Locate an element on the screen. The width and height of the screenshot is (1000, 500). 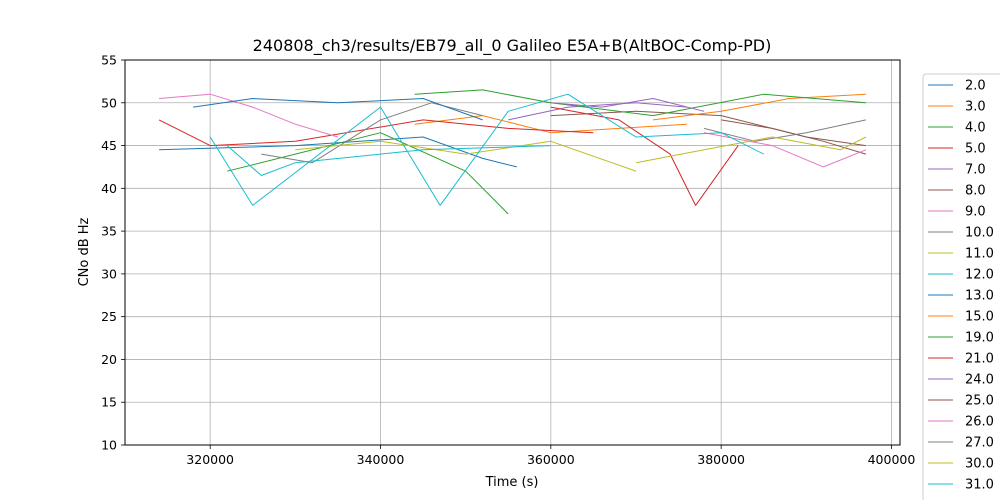
x-tick-label: 320000 is located at coordinates (210, 459).